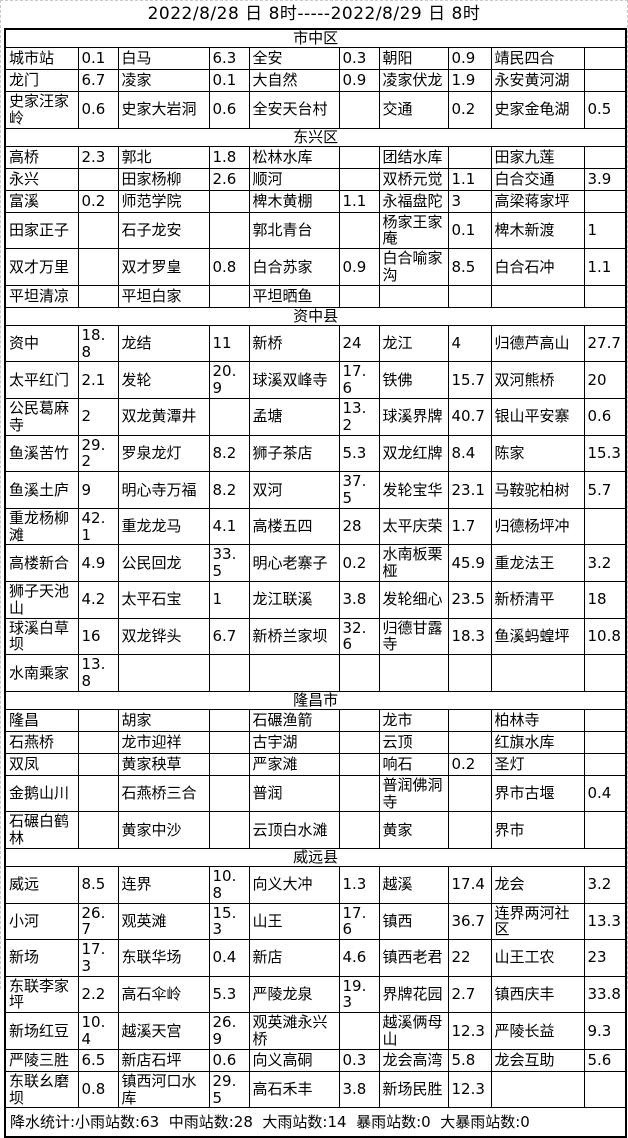  I want to click on station-value-cell: 23, so click(605, 958).